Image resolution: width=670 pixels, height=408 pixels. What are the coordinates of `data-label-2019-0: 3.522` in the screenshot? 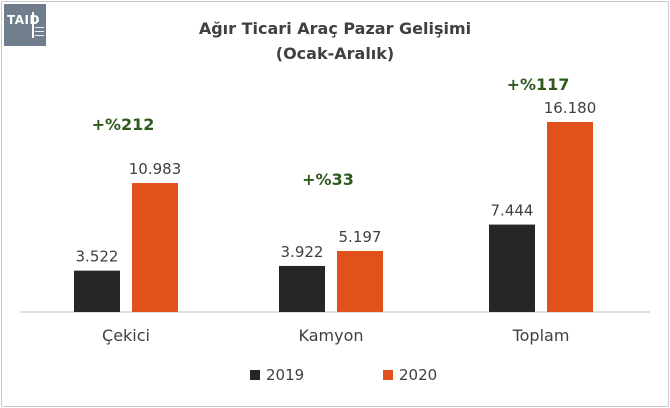 It's located at (97, 257).